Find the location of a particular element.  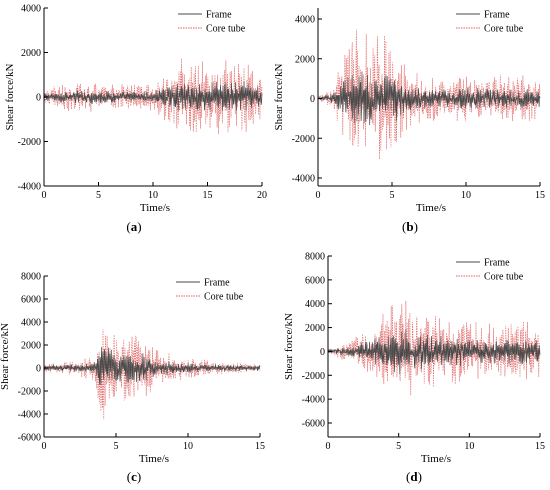

y-axis-title-a: Shear force/kN is located at coordinates (10, 97).